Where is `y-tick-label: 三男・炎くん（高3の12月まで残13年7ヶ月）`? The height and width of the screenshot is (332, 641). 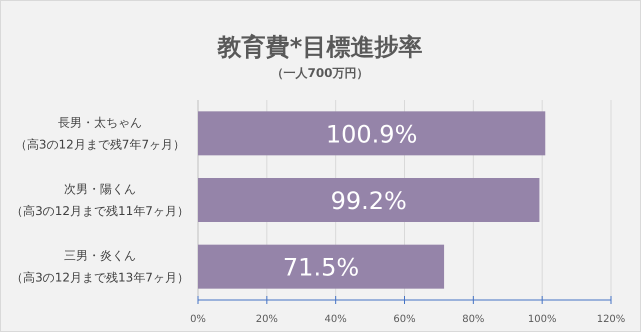 y-tick-label: 三男・炎くん（高3の12月まで残13年7ヶ月） is located at coordinates (100, 266).